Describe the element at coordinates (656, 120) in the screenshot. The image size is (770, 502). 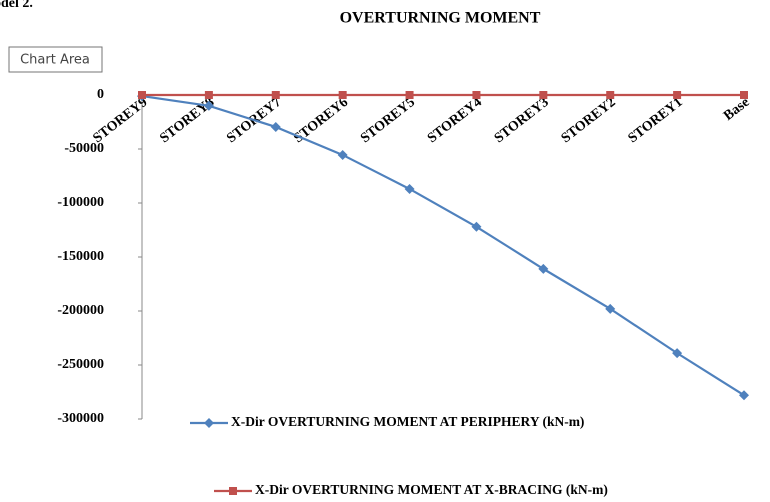
I see `x-tick-label: STOREY1` at that location.